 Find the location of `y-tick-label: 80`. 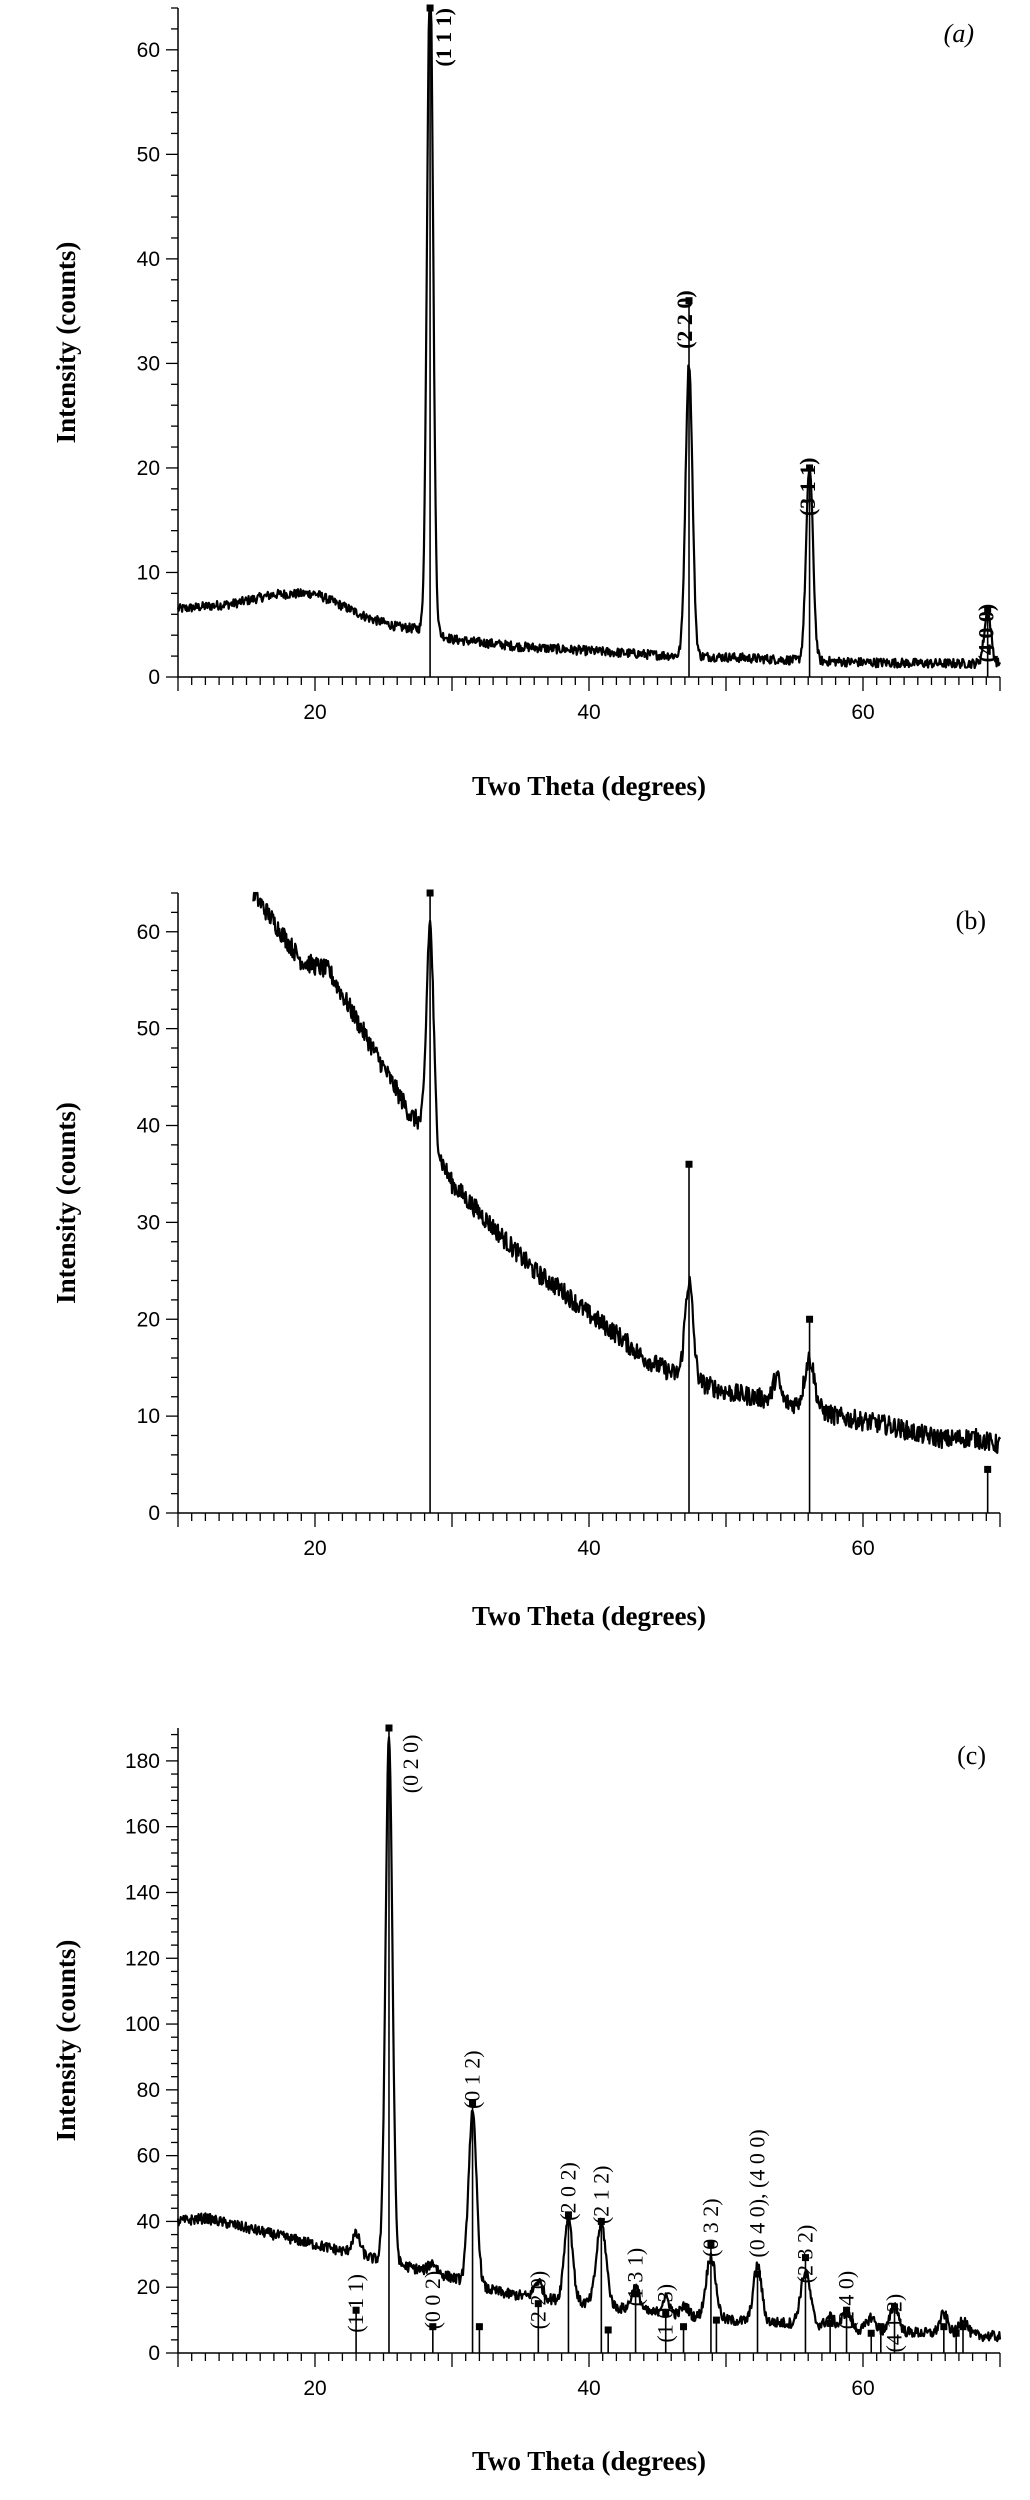

y-tick-label: 80 is located at coordinates (148, 2090).